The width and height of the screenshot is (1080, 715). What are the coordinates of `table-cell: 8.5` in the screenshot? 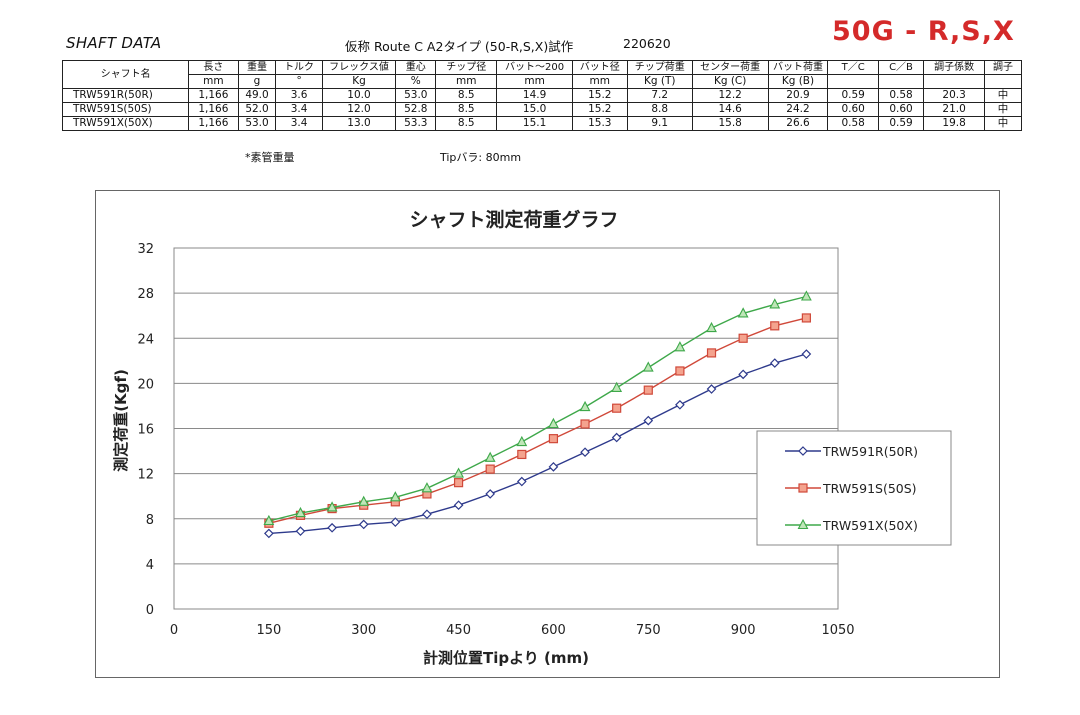 It's located at (466, 123).